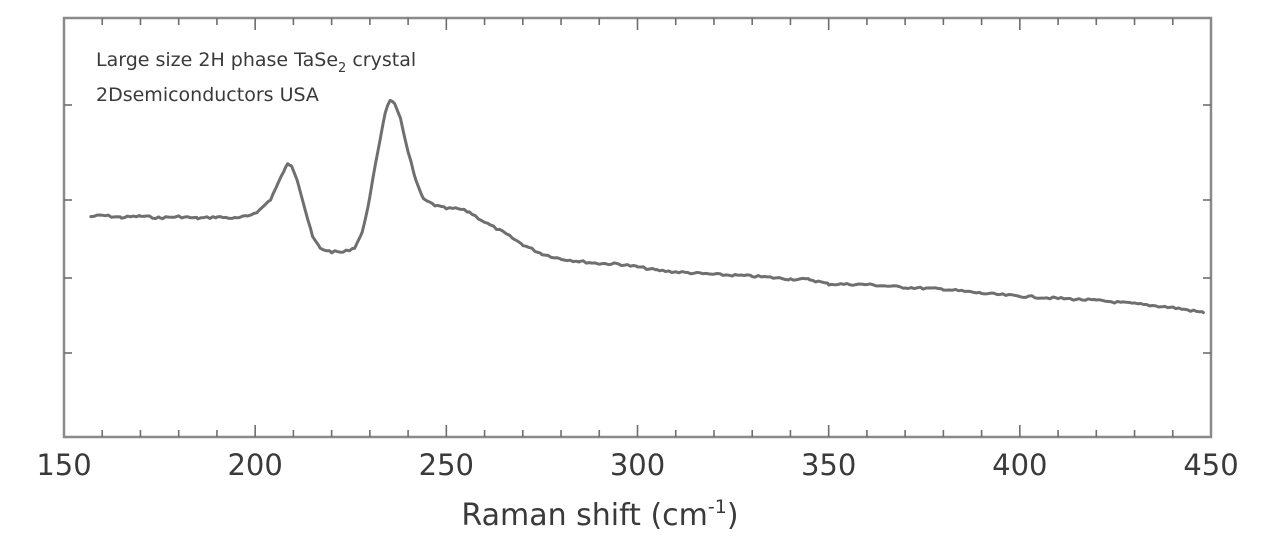  Describe the element at coordinates (256, 62) in the screenshot. I see `annotation-line-1: Large size 2H phase TaSe2 crystal` at that location.